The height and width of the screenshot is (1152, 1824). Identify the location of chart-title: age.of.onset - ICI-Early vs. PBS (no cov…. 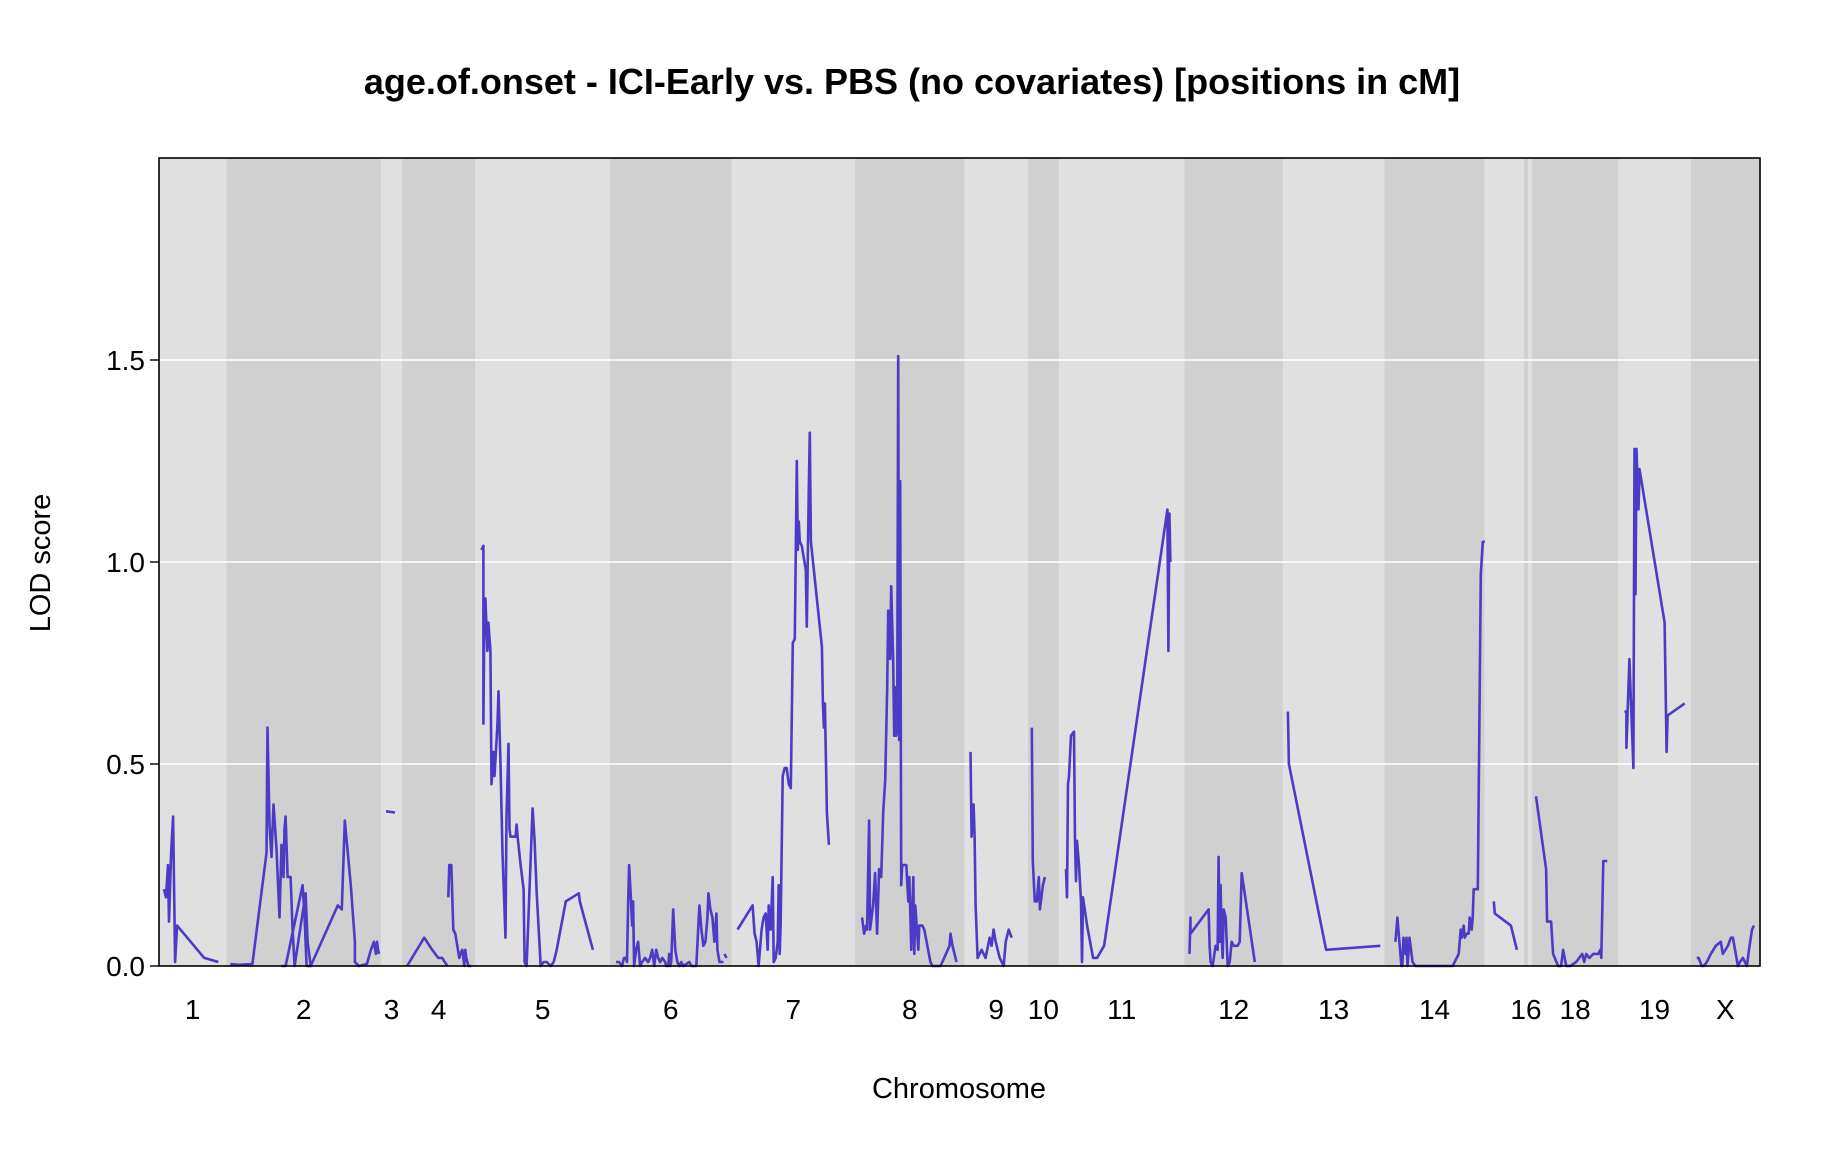
(912, 81).